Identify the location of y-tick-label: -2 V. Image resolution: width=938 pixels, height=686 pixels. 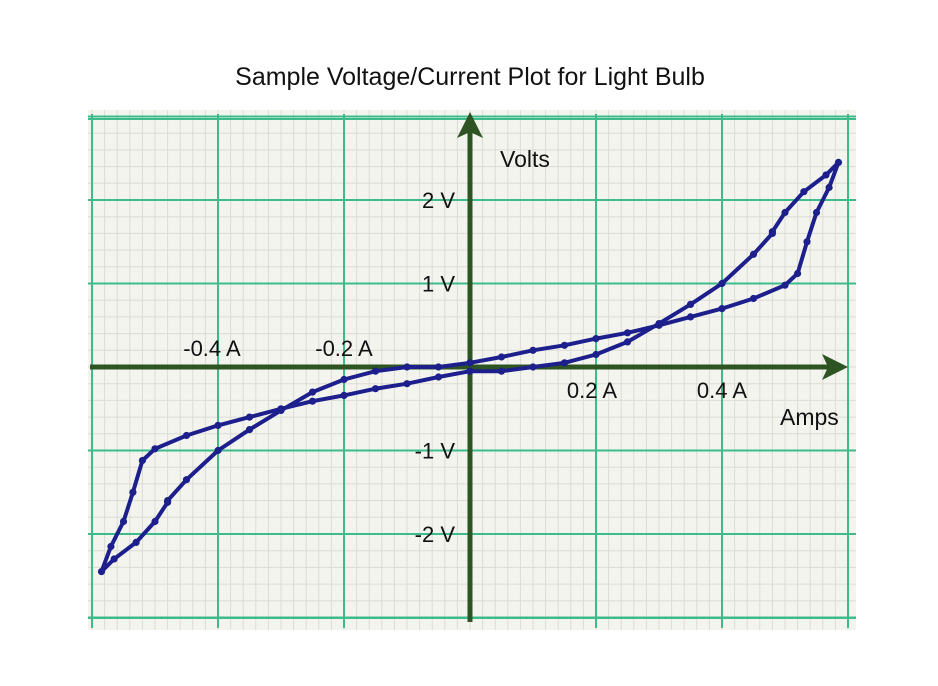
(435, 534).